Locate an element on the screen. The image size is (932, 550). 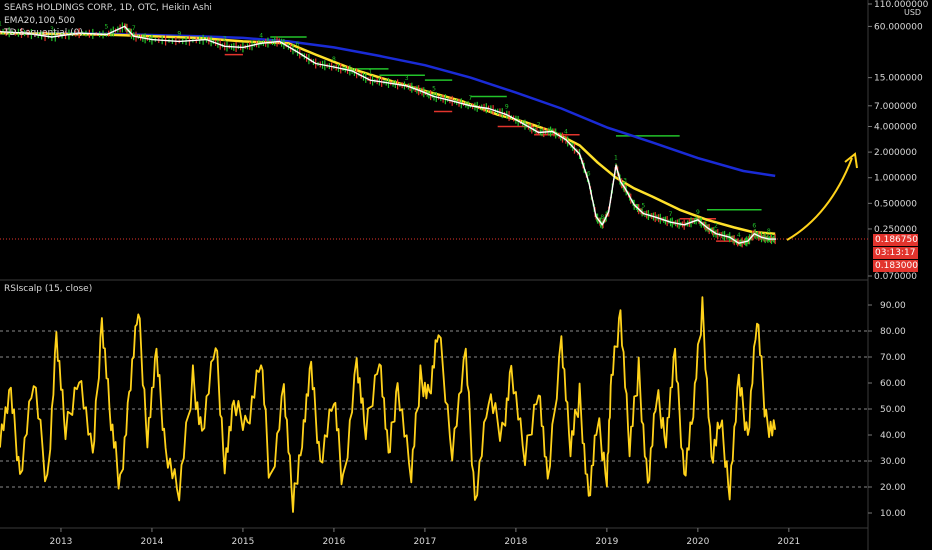
price-tick-label: 60.000000 is located at coordinates (898, 27).